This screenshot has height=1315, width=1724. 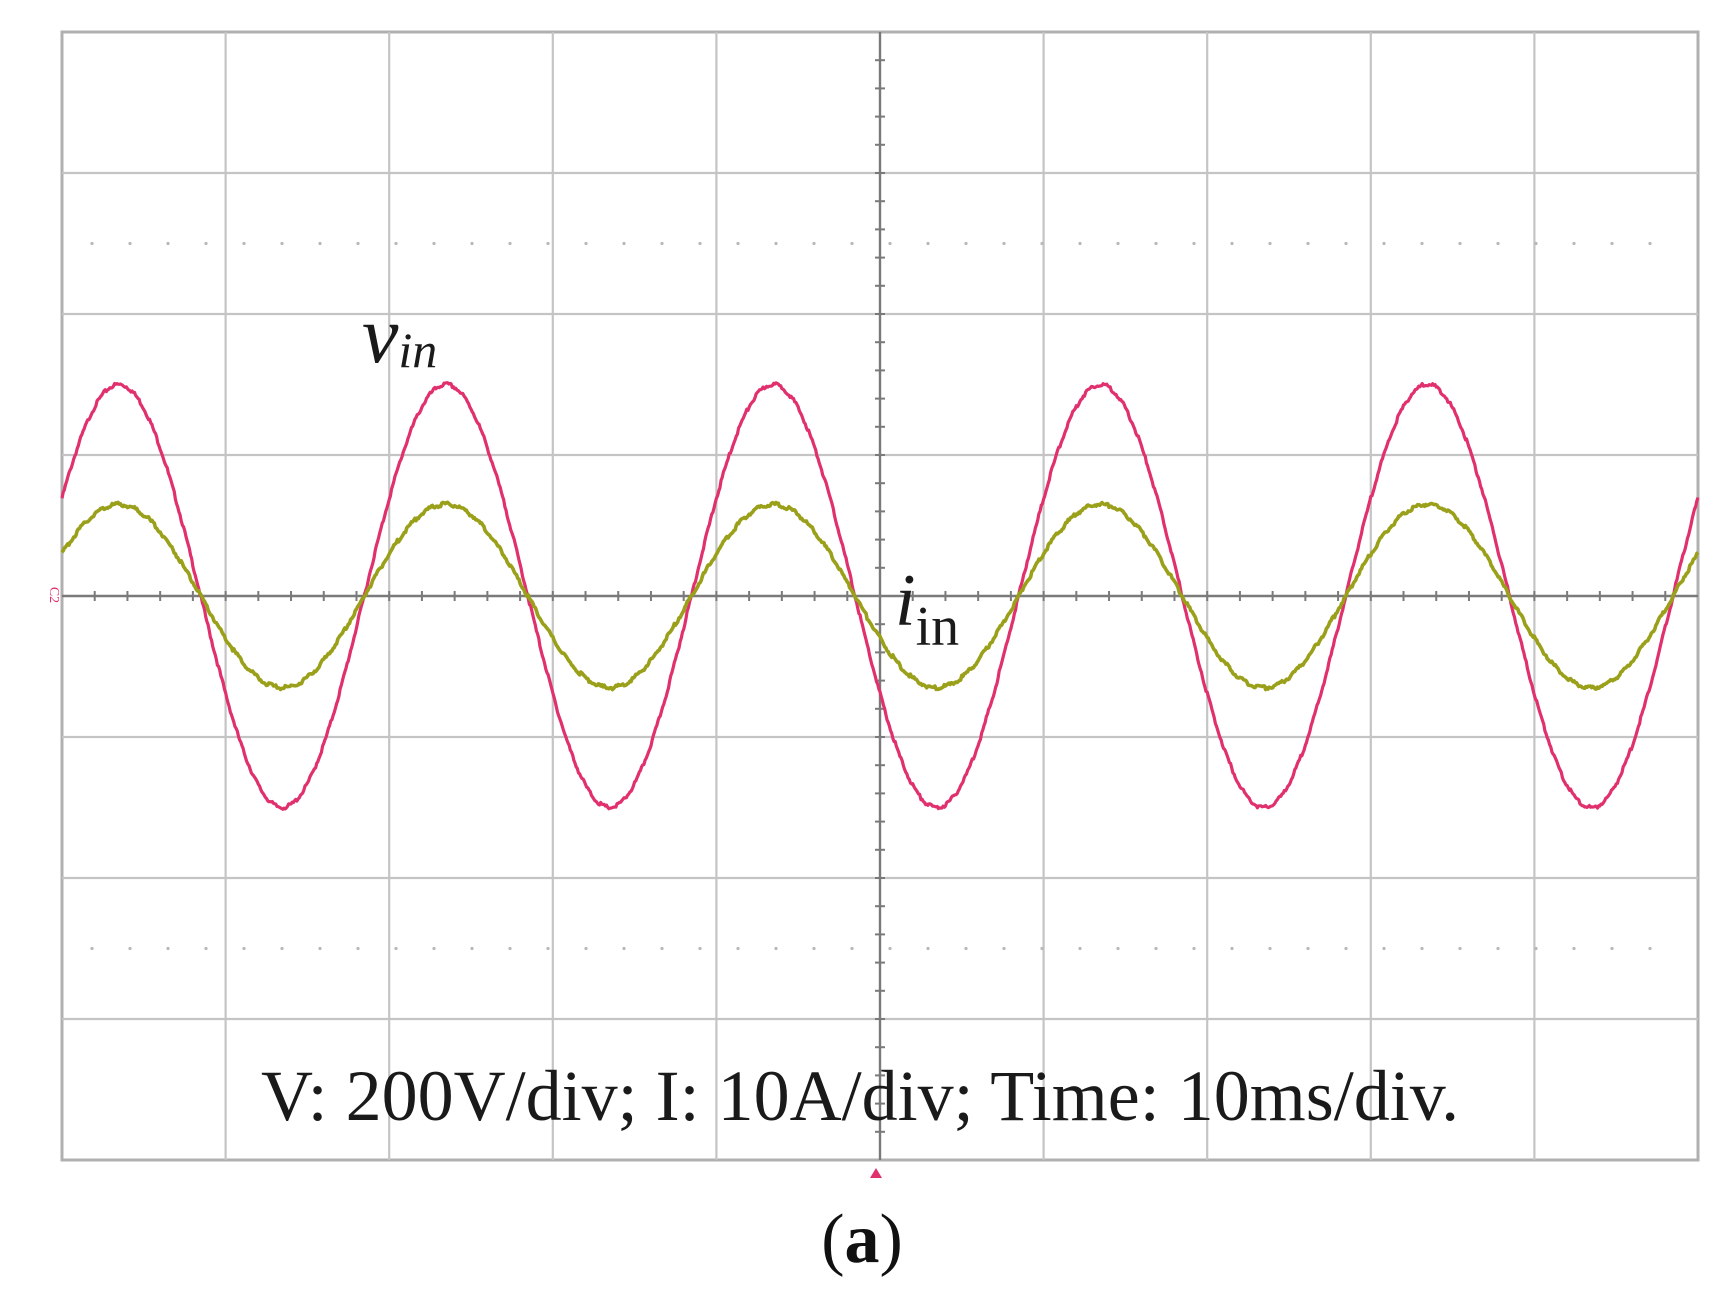 What do you see at coordinates (53, 595) in the screenshot?
I see `channel-marker-c2: C2` at bounding box center [53, 595].